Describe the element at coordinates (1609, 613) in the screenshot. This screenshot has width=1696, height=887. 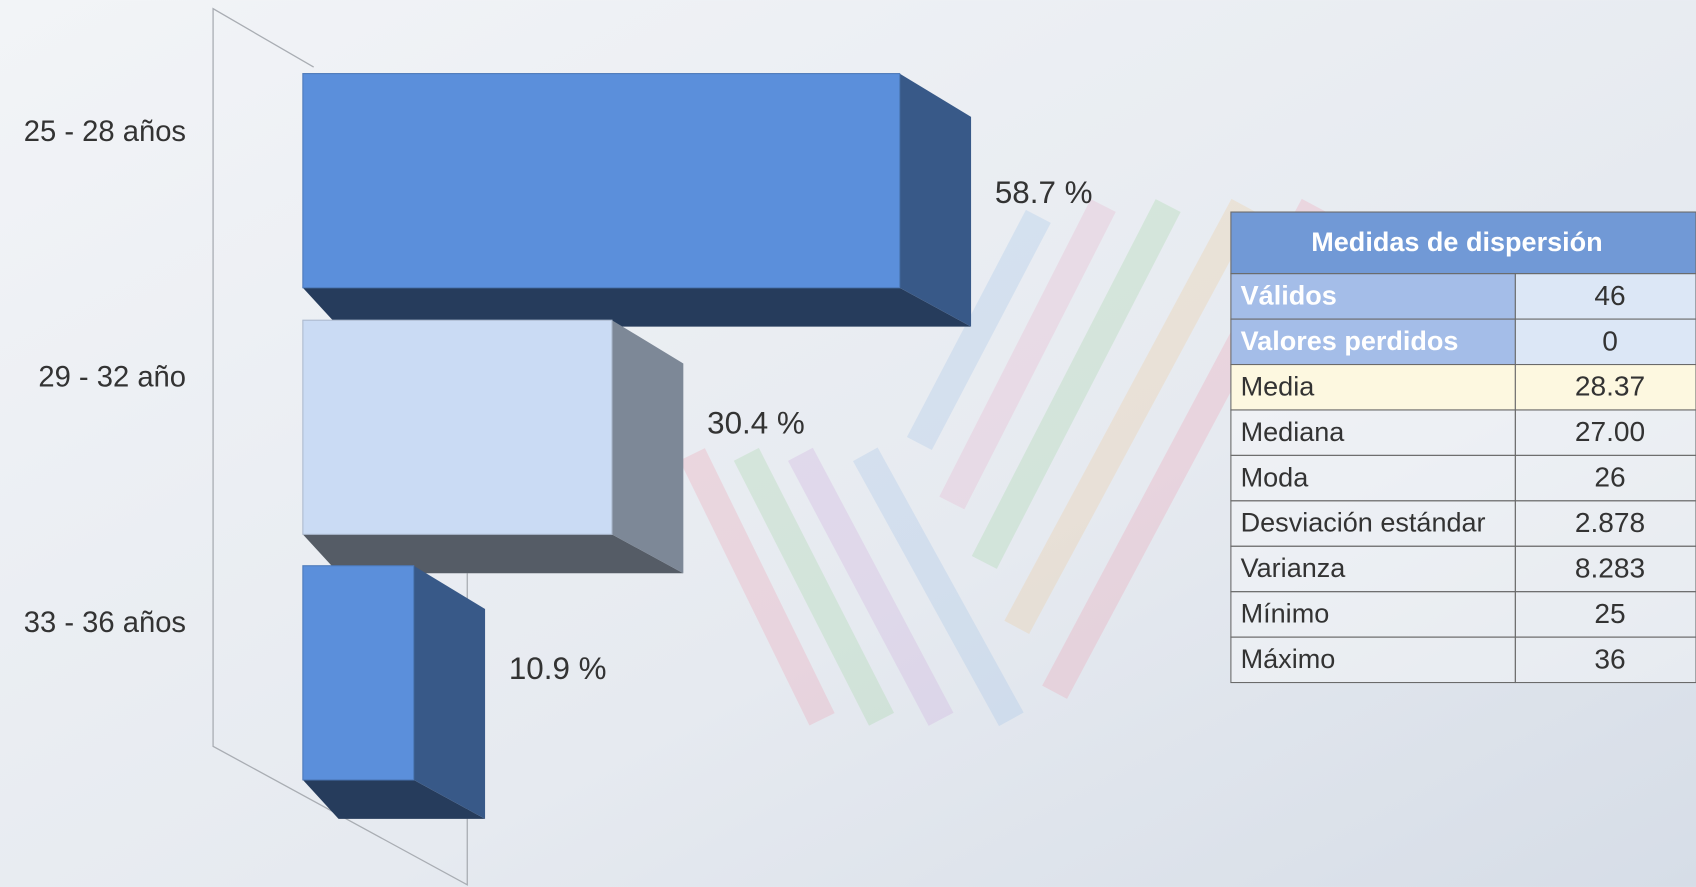
I see `row-value: 25` at that location.